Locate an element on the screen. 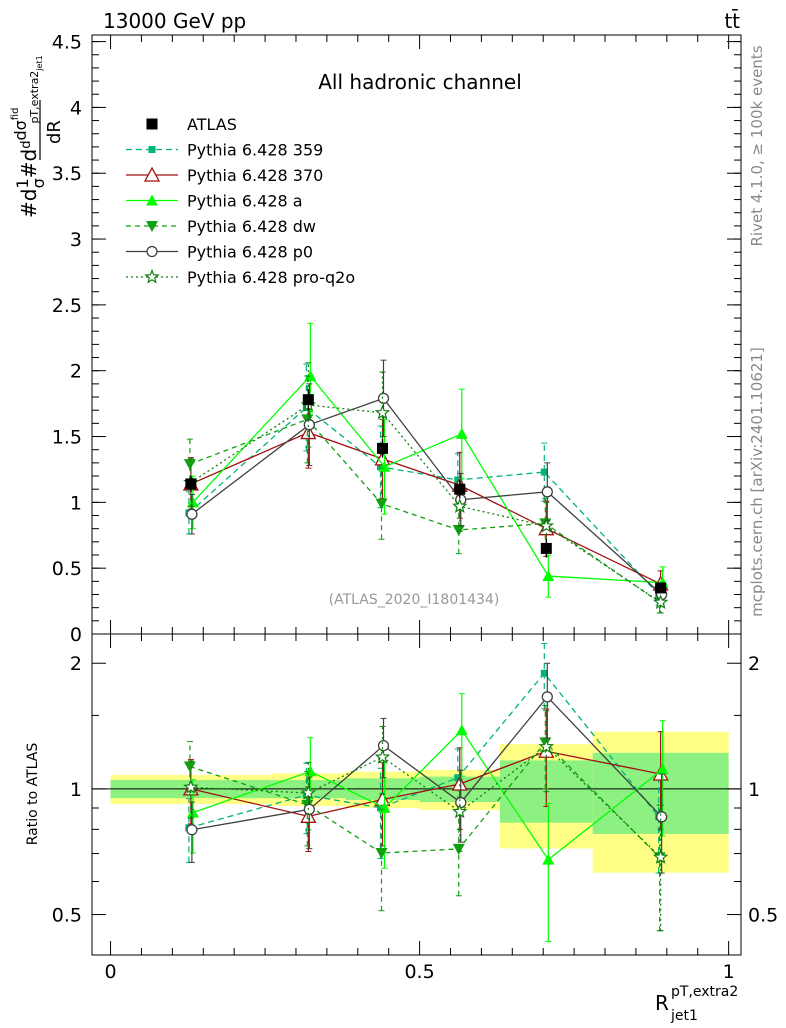 The height and width of the screenshot is (1028, 786). chart-title: All hadronic channel is located at coordinates (420, 82).